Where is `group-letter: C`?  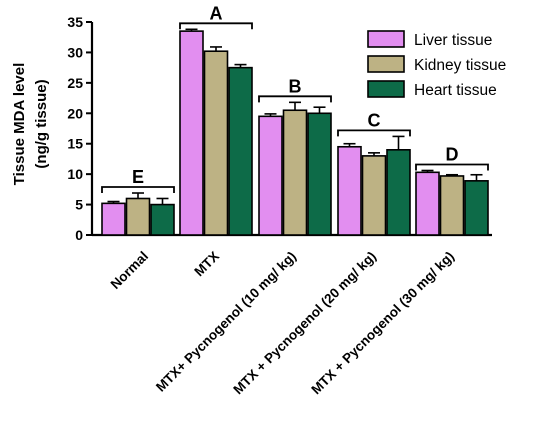 group-letter: C is located at coordinates (374, 120).